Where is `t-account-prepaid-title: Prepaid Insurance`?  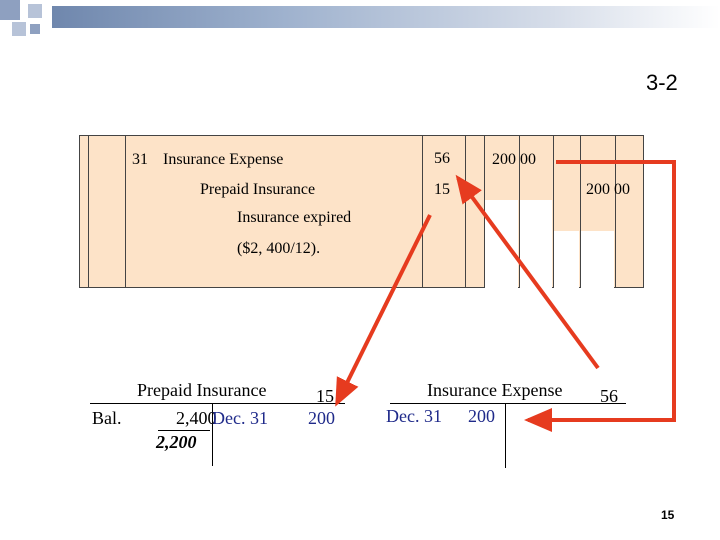 t-account-prepaid-title: Prepaid Insurance is located at coordinates (202, 390).